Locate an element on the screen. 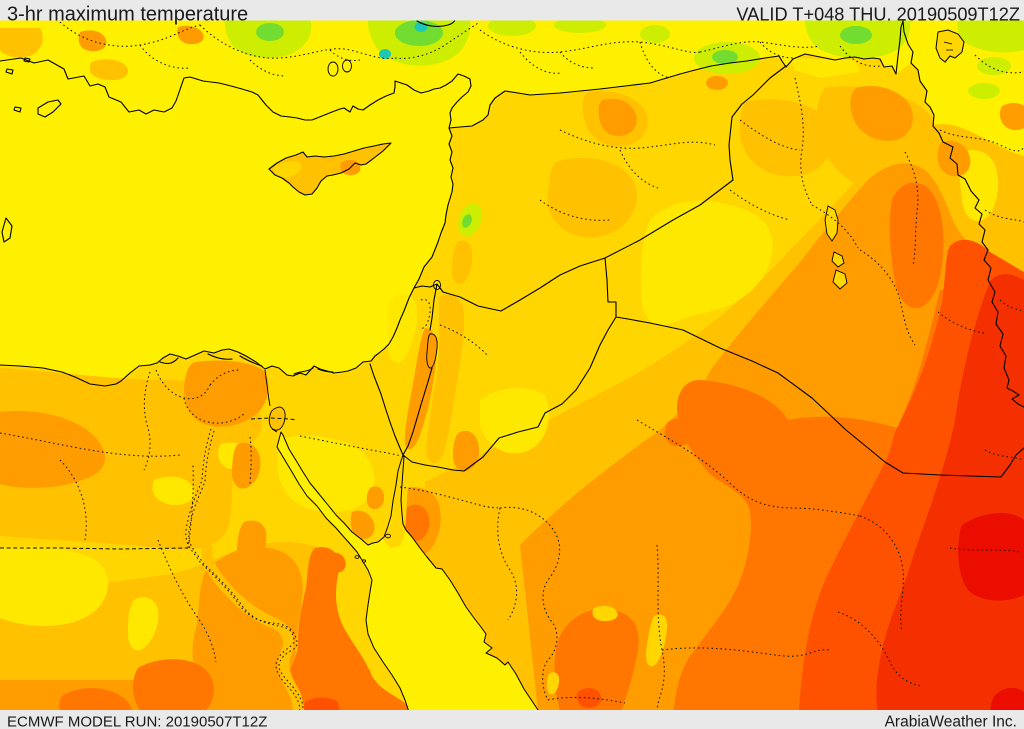 The height and width of the screenshot is (729, 1024). svg-text: ArabiaWeather Inc. is located at coordinates (951, 721).